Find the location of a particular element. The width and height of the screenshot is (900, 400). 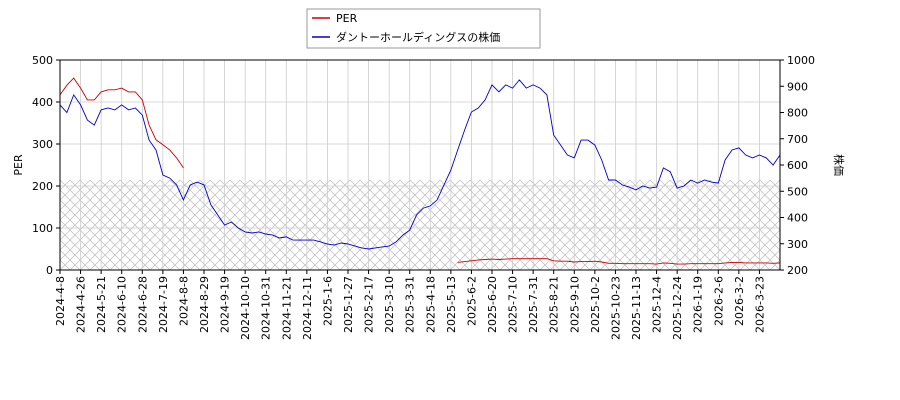

y2-tick-label: 200 is located at coordinates (797, 270).